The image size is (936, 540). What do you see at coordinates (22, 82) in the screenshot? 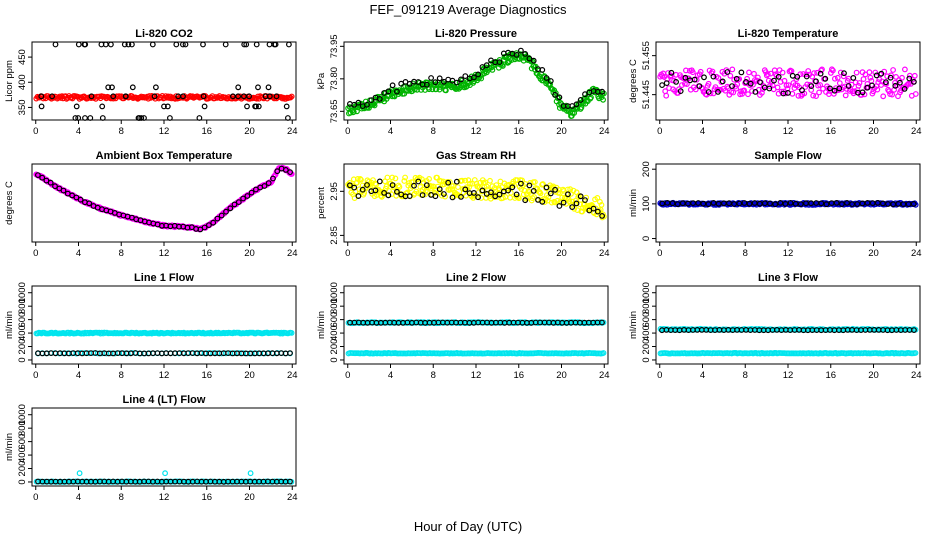
I see `y-tick-label: 400` at bounding box center [22, 82].